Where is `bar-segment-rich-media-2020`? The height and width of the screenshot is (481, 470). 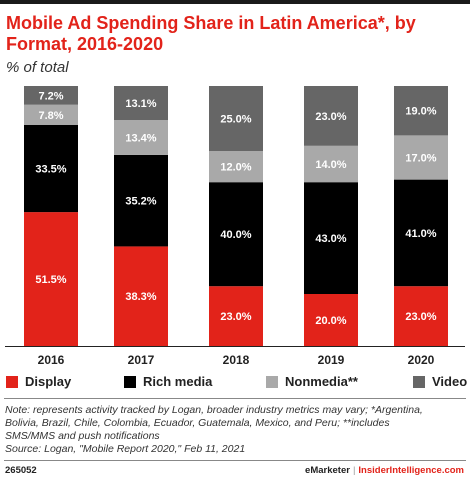 bar-segment-rich-media-2020 is located at coordinates (421, 233).